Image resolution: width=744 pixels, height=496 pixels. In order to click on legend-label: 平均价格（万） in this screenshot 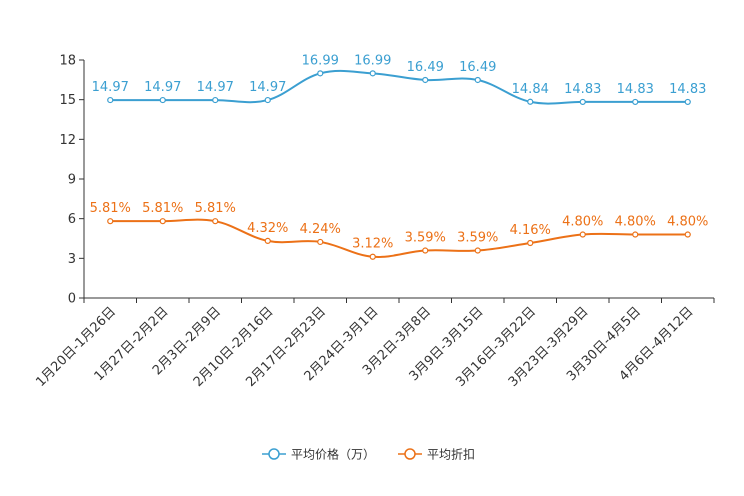, I will do `click(333, 454)`.